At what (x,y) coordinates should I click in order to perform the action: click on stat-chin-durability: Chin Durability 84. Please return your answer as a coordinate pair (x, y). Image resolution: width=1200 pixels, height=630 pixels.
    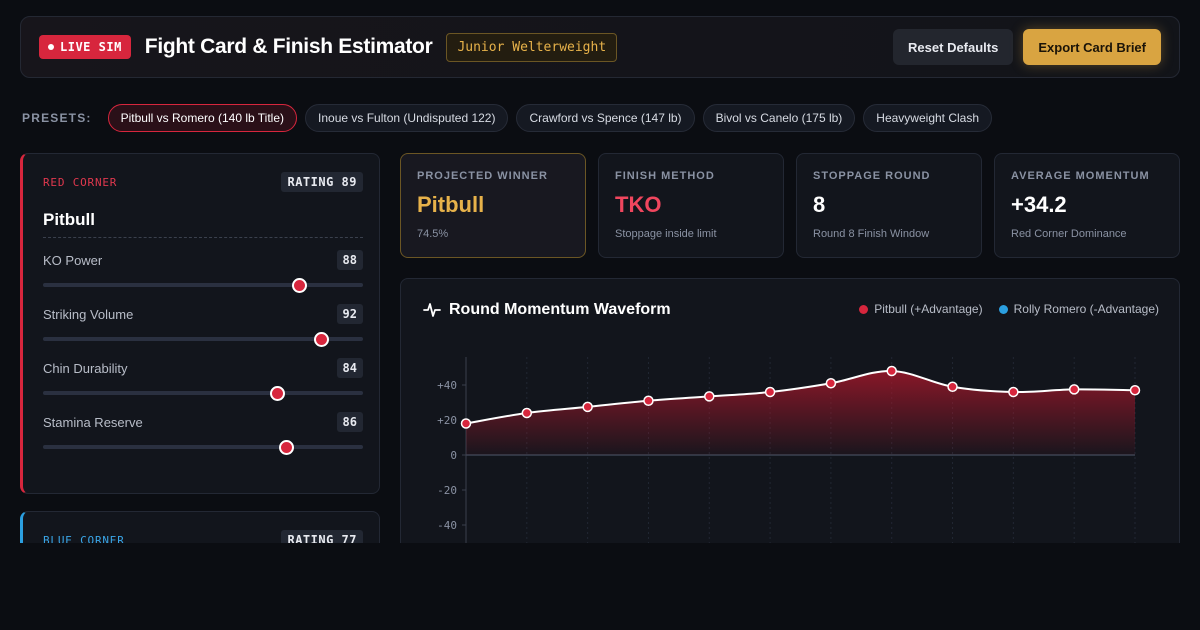
    Looking at the image, I should click on (203, 379).